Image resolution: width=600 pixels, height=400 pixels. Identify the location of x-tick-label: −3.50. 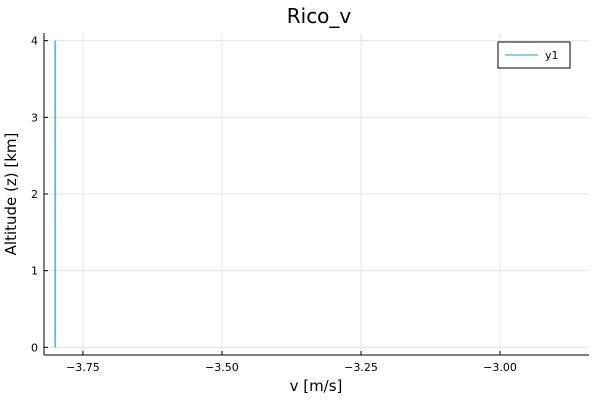
(222, 367).